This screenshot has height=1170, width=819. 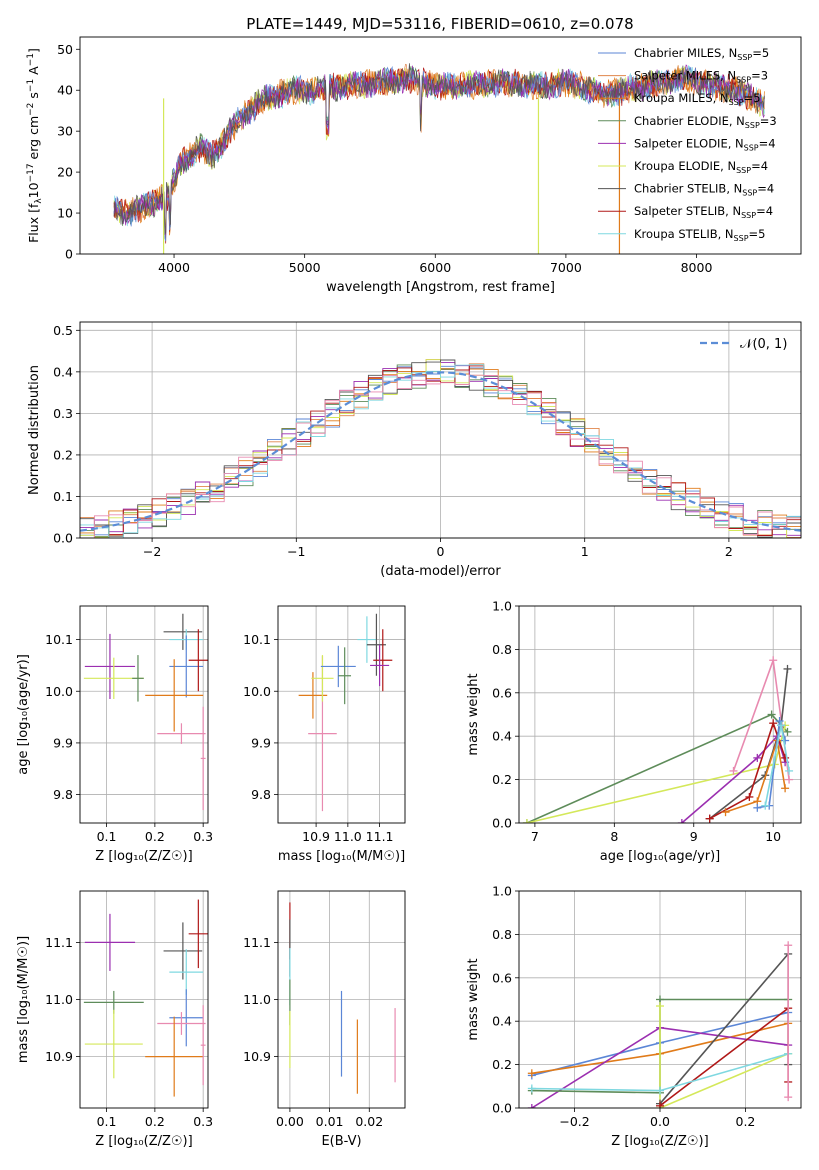 I want to click on x-tick-label: 0.01, so click(x=330, y=1121).